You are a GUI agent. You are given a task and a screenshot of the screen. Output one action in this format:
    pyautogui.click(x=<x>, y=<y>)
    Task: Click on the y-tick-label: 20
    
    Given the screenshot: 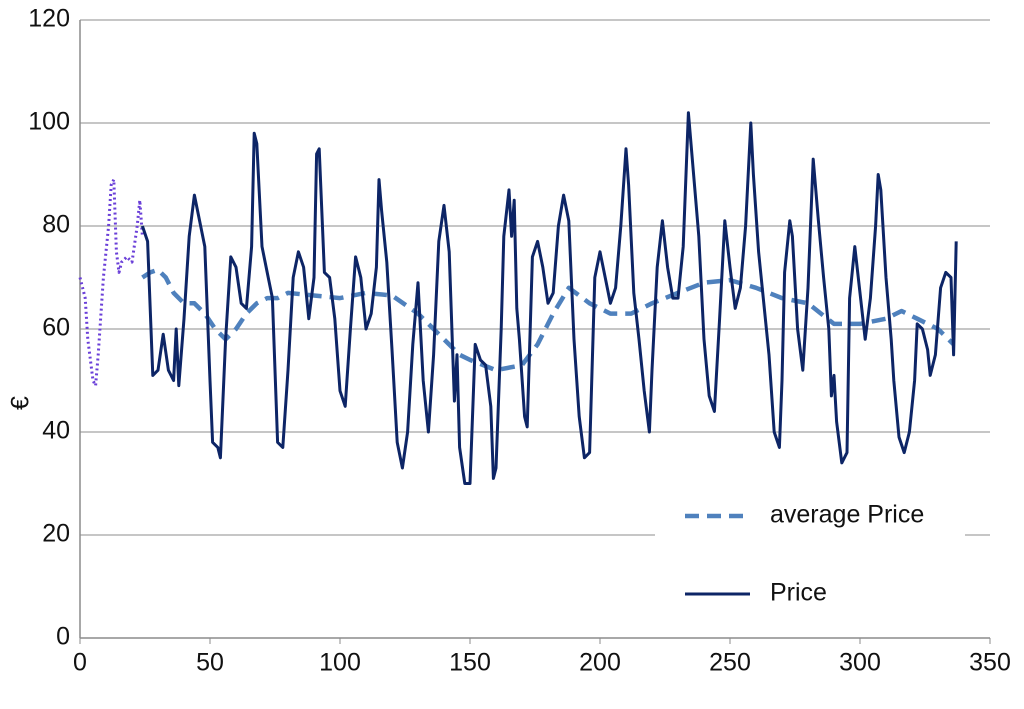 What is the action you would take?
    pyautogui.click(x=56, y=534)
    